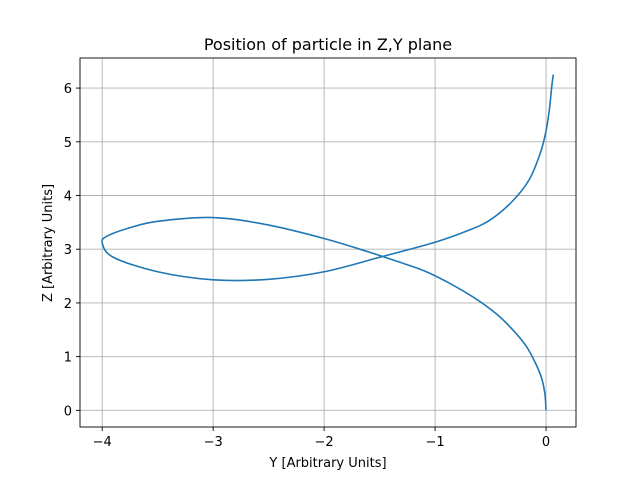  I want to click on x-tick-label: 0, so click(546, 442).